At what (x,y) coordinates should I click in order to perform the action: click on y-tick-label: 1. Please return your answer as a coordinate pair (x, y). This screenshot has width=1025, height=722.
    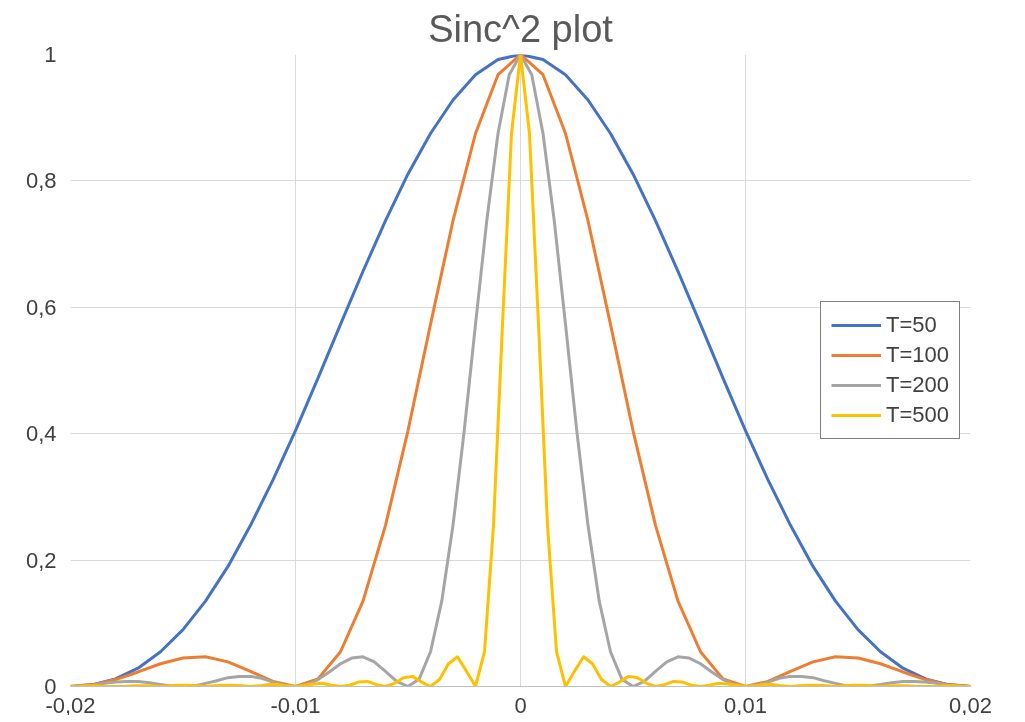
    Looking at the image, I should click on (50, 54).